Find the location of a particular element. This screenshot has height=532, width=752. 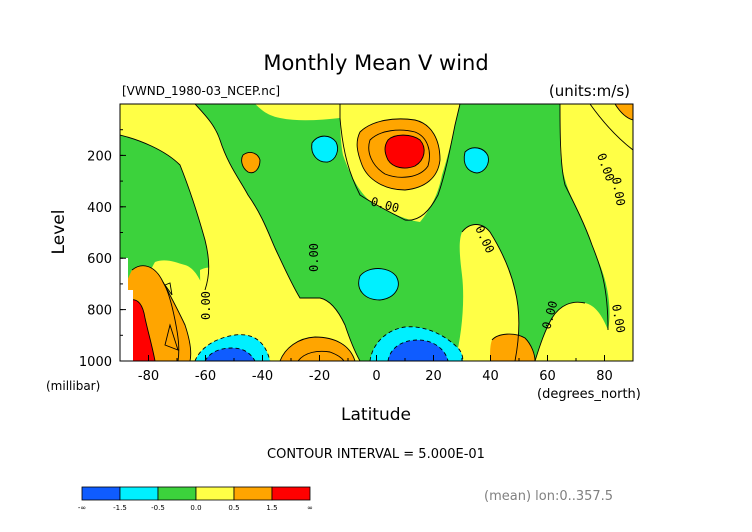

missing-data-region is located at coordinates (126, 309).